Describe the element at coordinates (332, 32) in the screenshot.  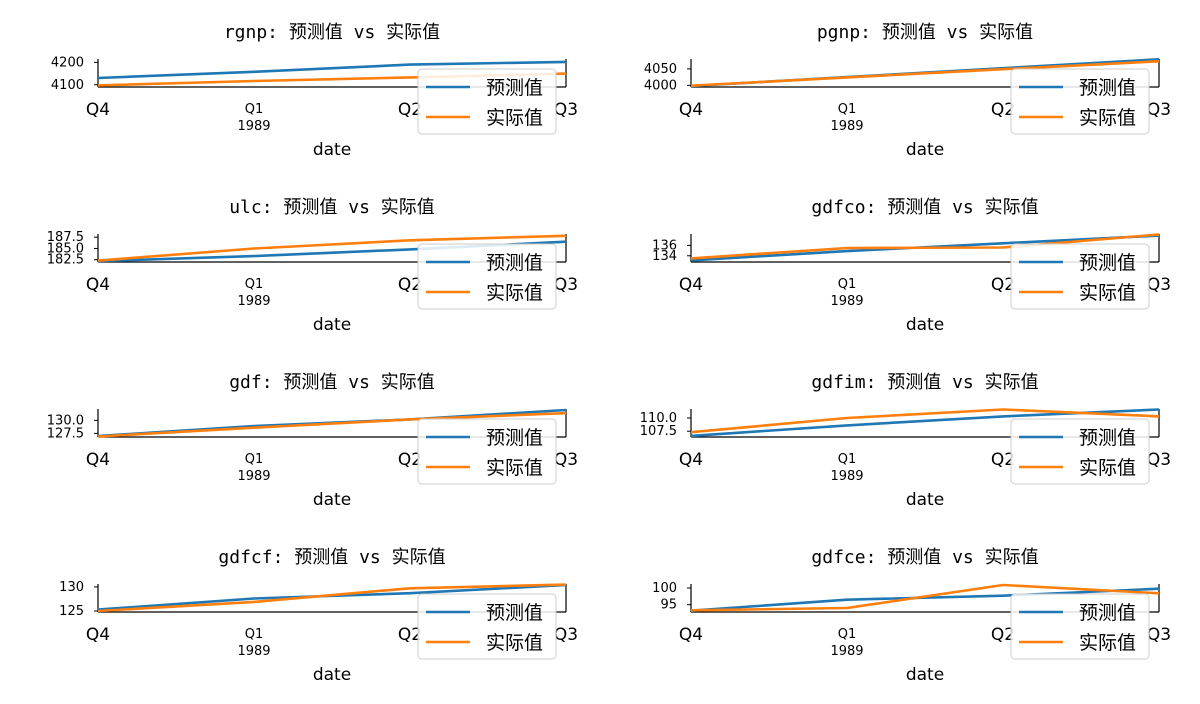
I see `chart-title: rgnp: 预测值 vs 实际值` at that location.